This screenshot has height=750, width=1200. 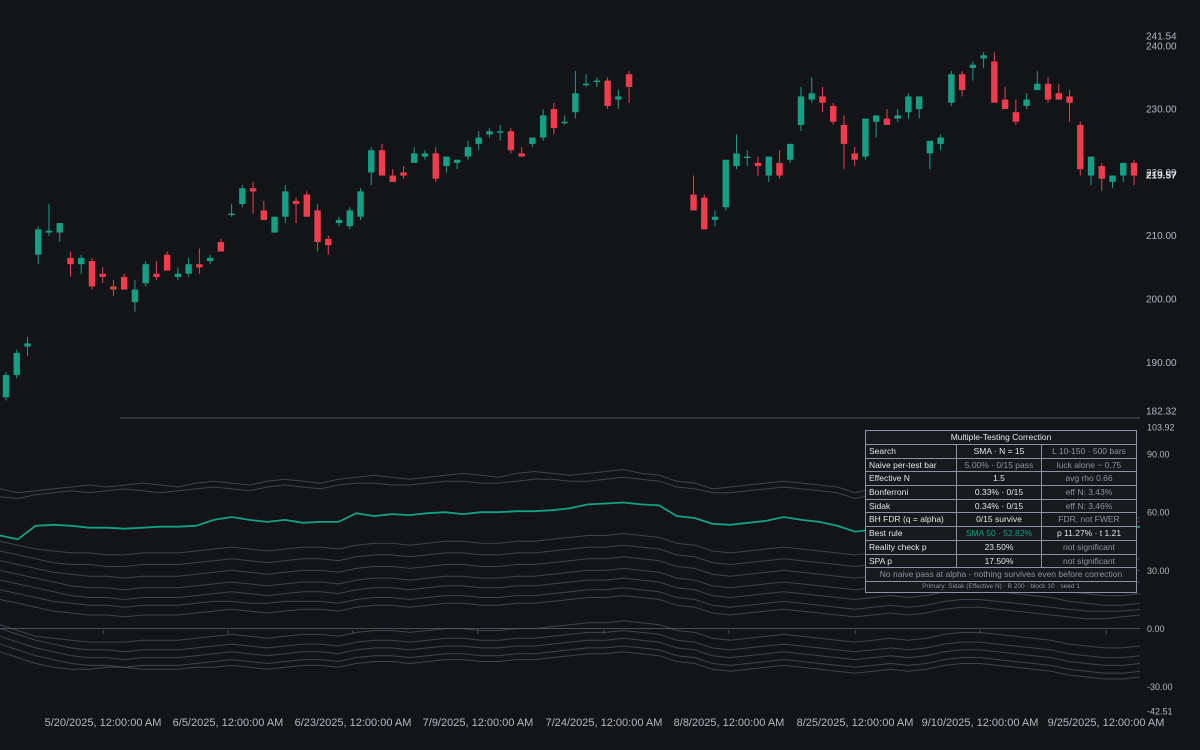 I want to click on price-tick-label: 210.00, so click(x=1161, y=236).